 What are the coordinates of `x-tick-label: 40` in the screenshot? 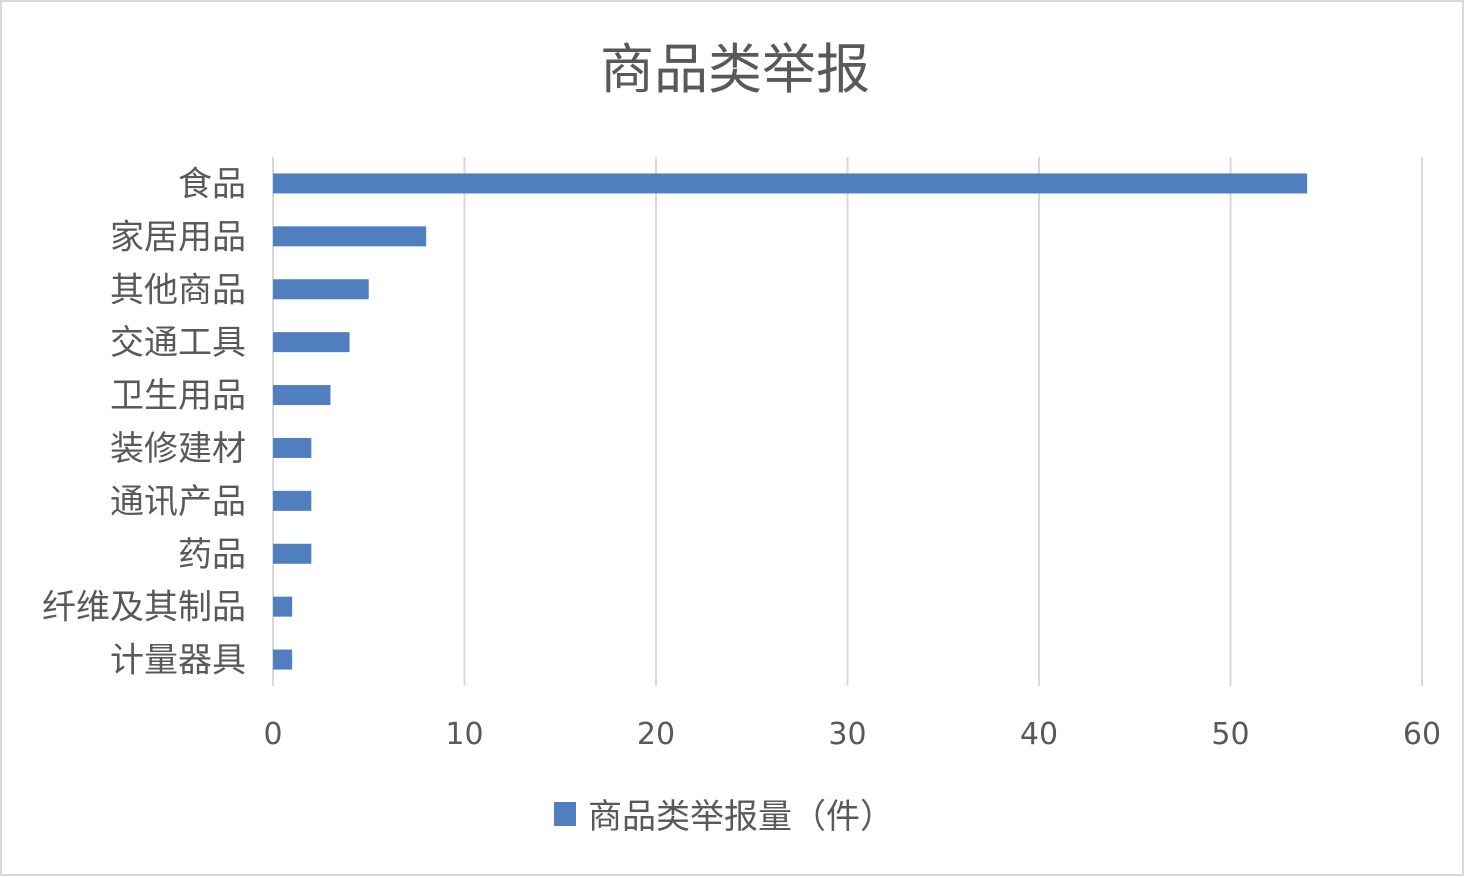 It's located at (1039, 734).